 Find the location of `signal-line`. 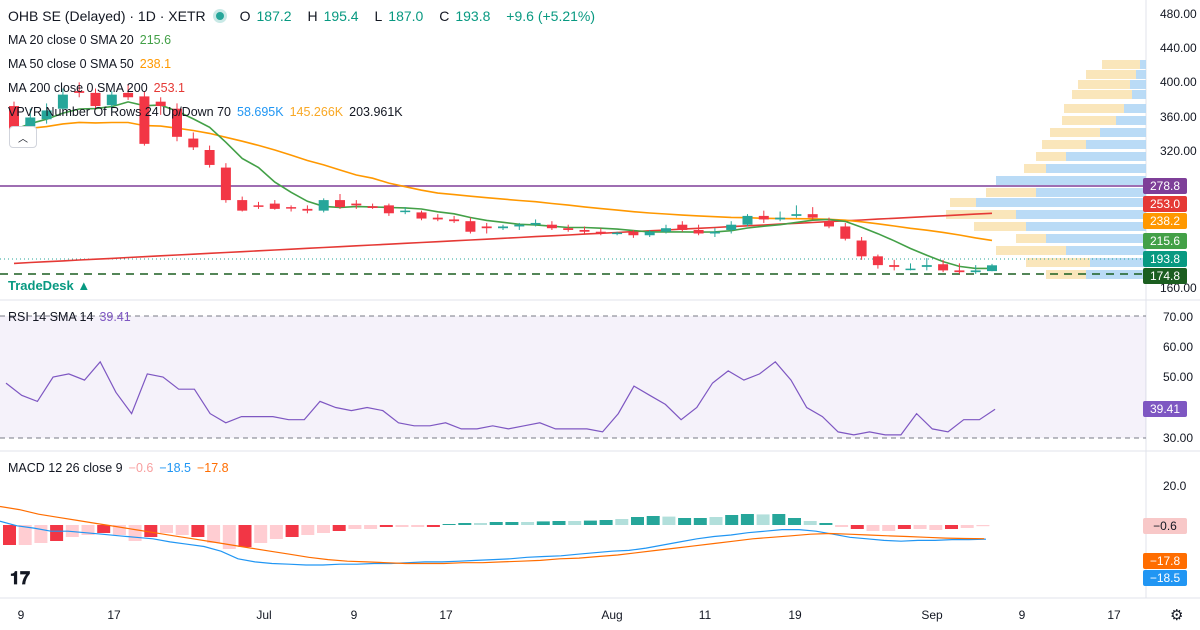

signal-line is located at coordinates (492, 535).